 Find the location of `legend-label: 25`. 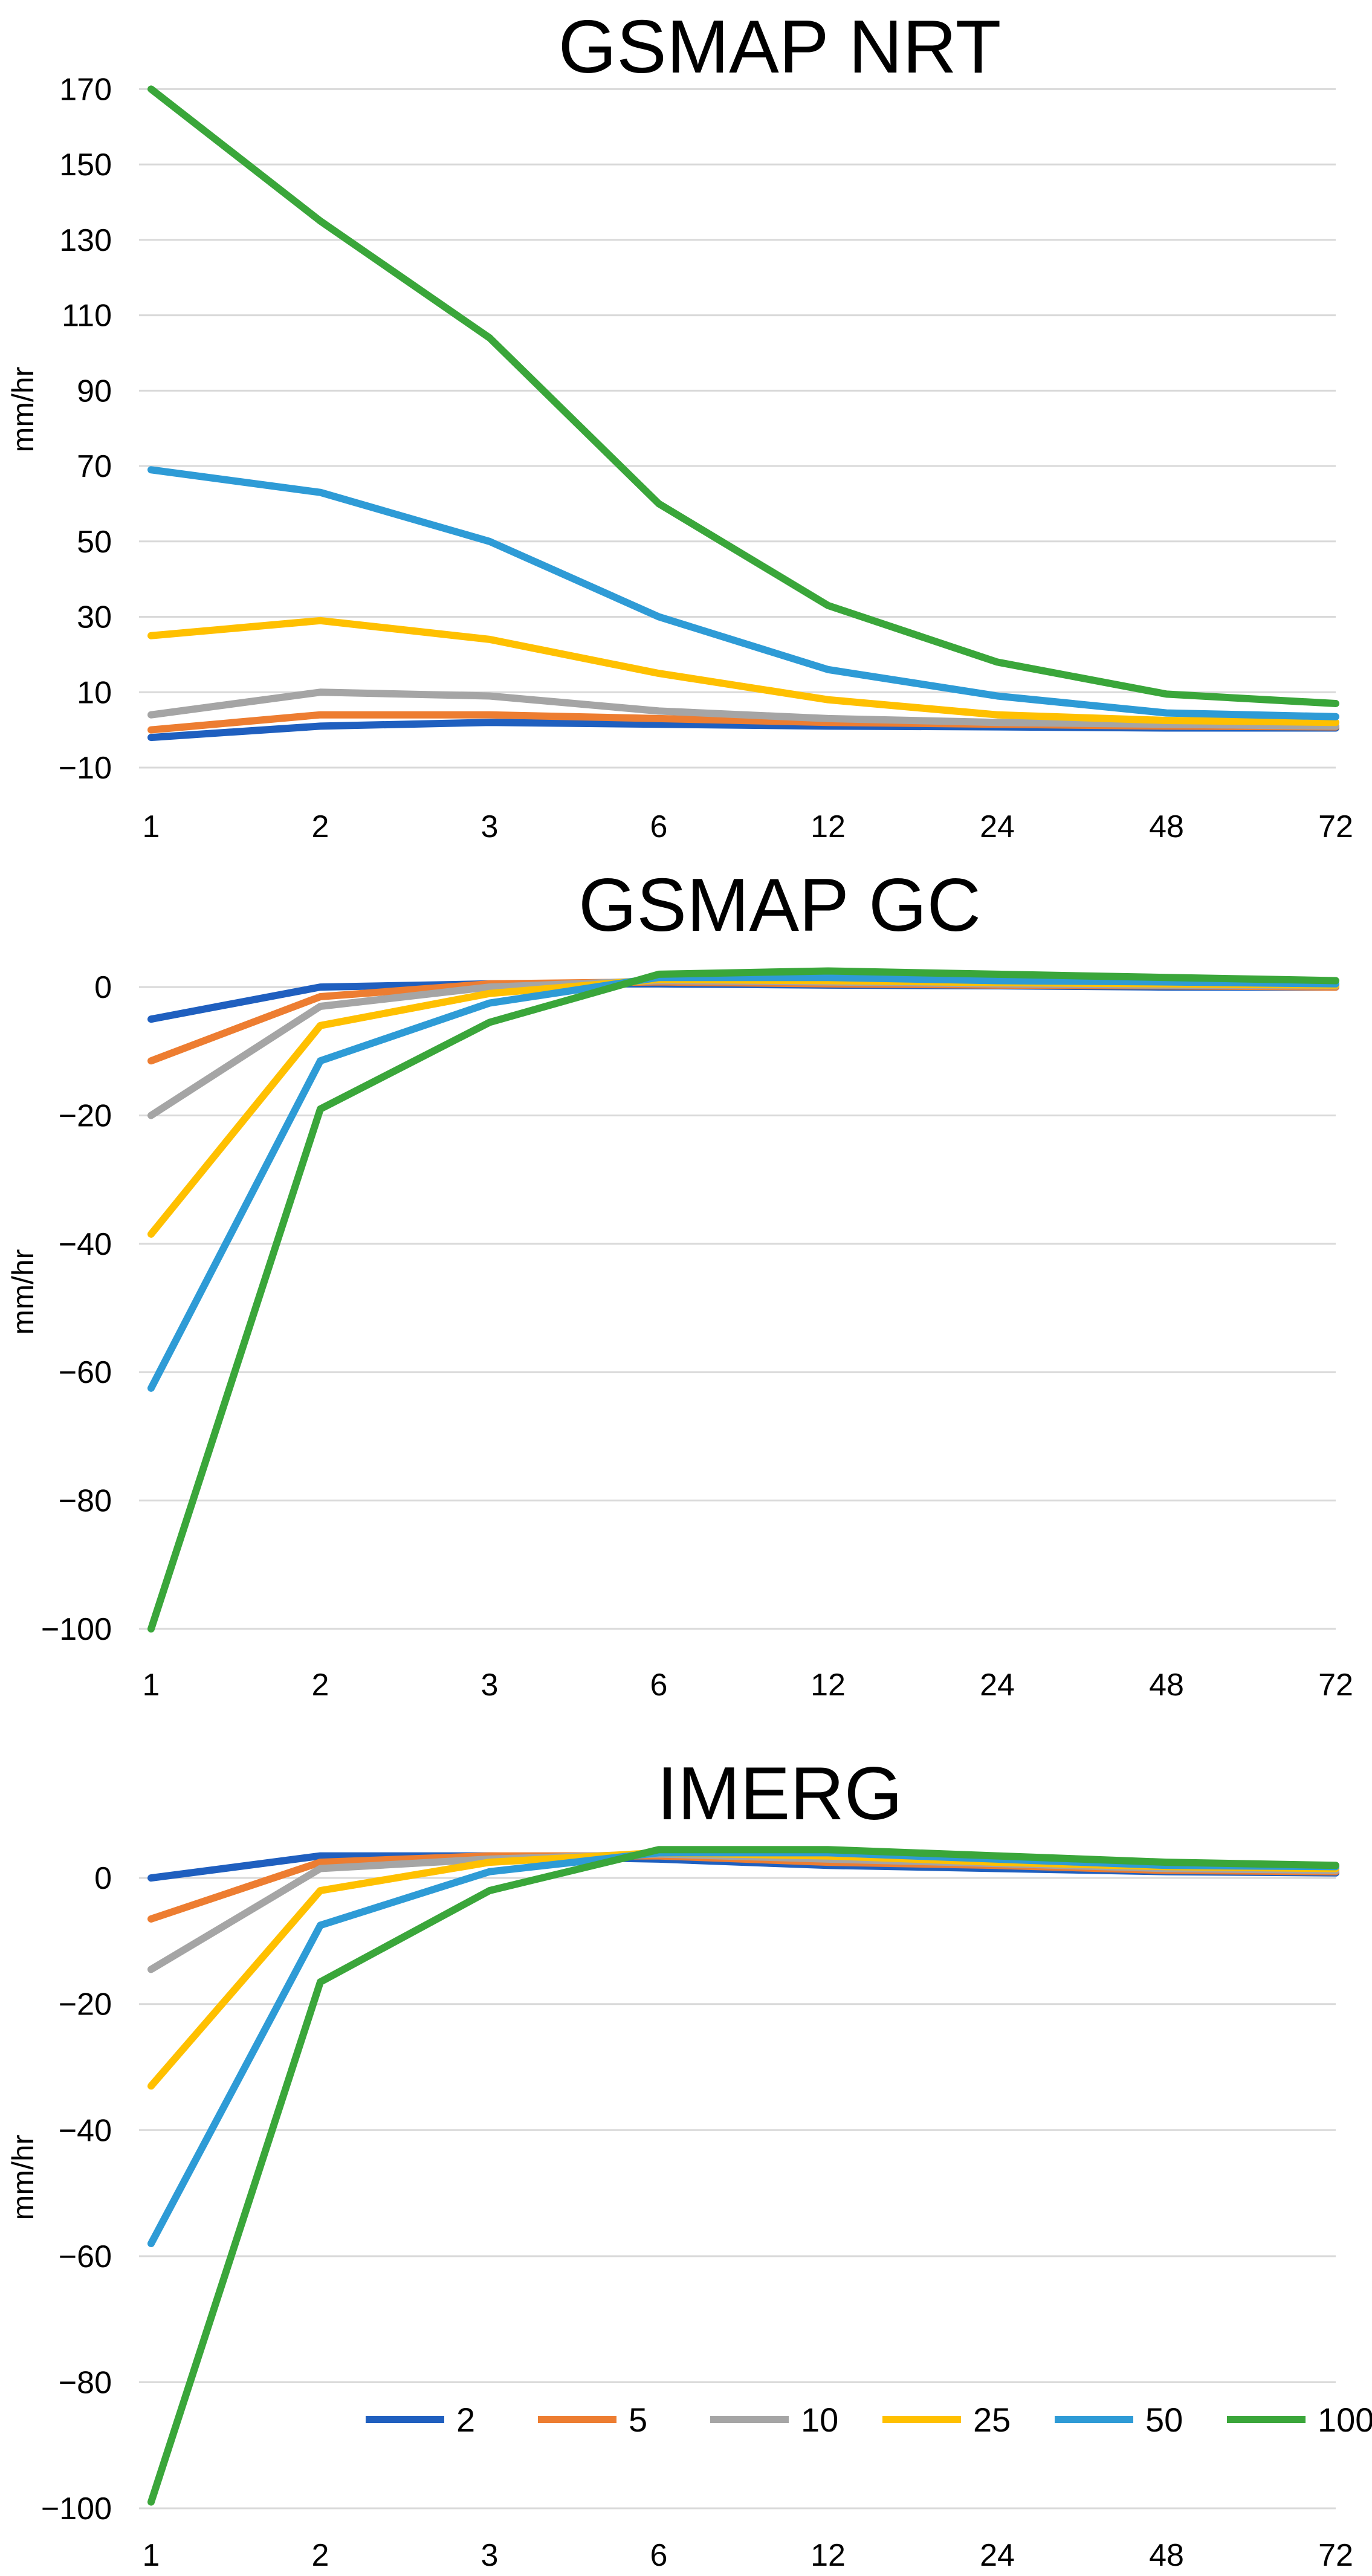

legend-label: 25 is located at coordinates (992, 2420).